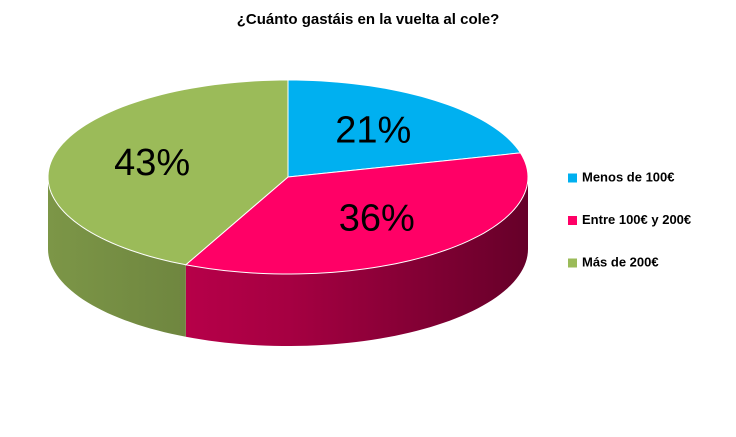  What do you see at coordinates (377, 218) in the screenshot?
I see `value-label: 36%` at bounding box center [377, 218].